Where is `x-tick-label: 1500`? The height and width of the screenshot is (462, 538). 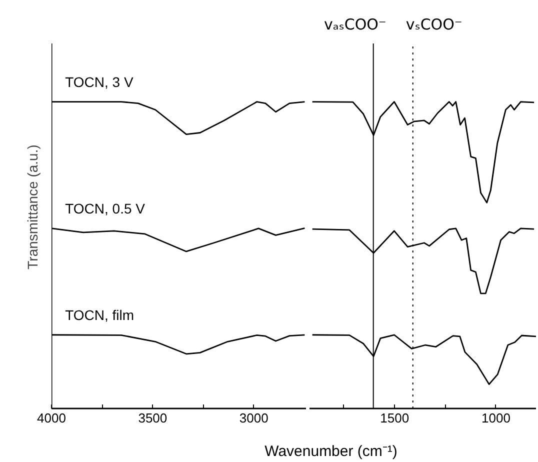 x-tick-label: 1500 is located at coordinates (395, 418).